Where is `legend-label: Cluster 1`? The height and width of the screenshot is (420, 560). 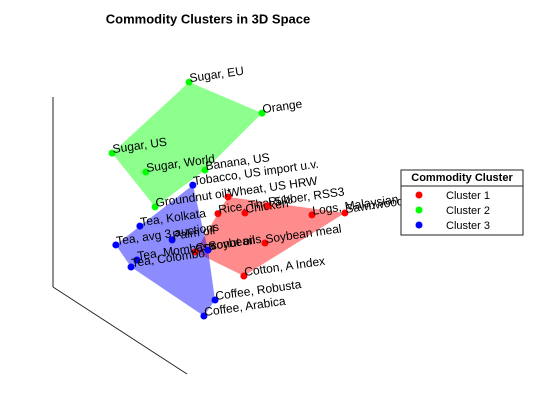
legend-label: Cluster 1 is located at coordinates (468, 196).